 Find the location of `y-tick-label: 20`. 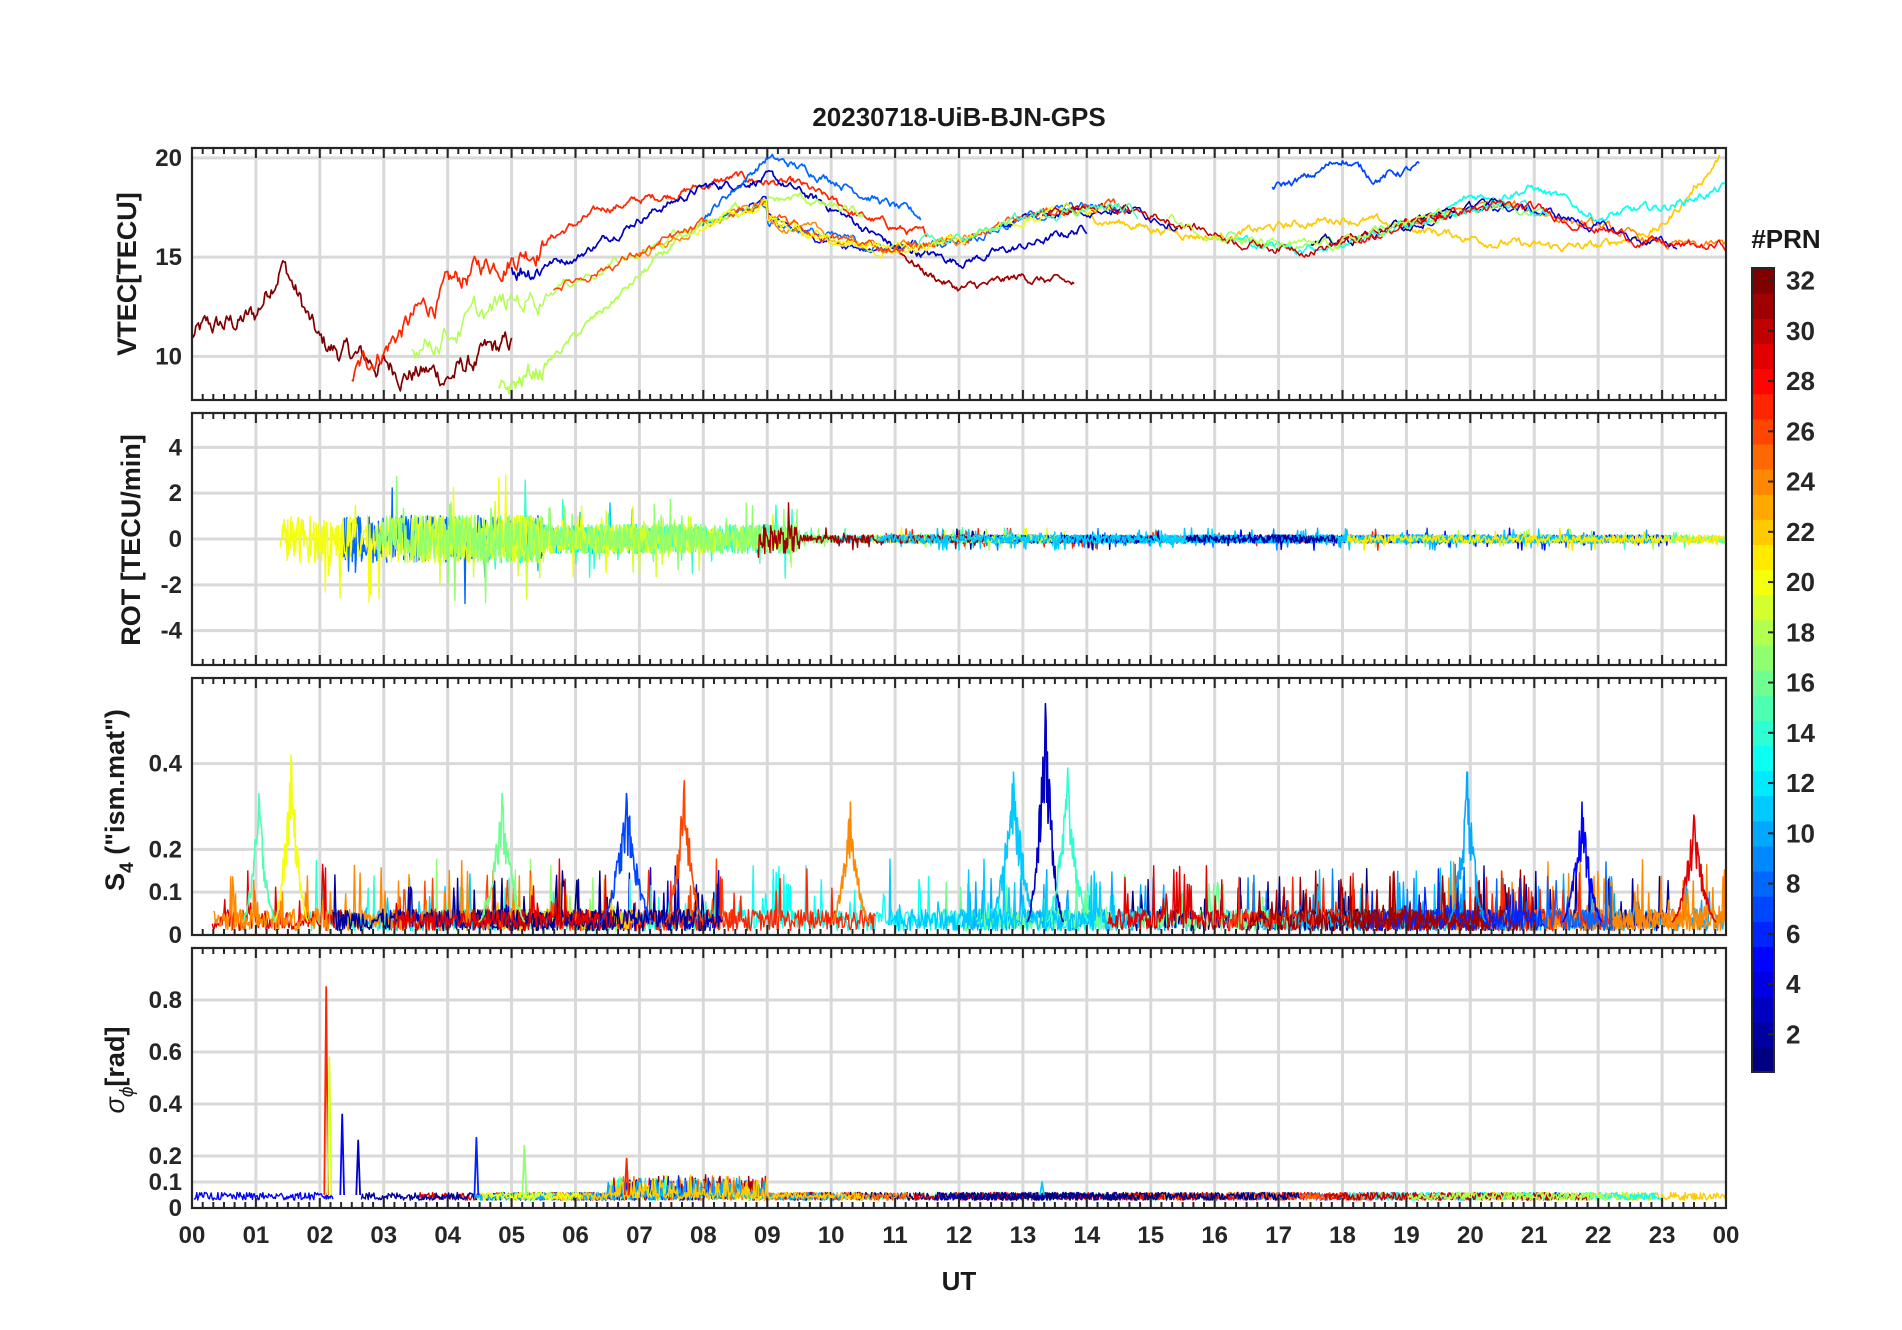

y-tick-label: 20 is located at coordinates (168, 158).